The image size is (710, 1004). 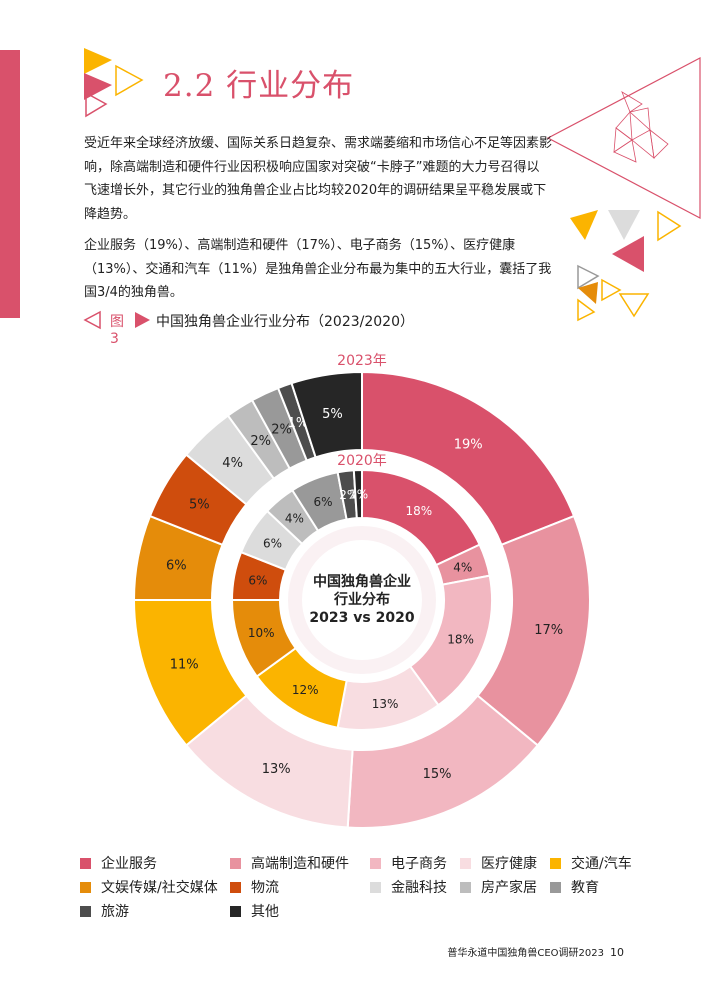 What do you see at coordinates (290, 86) in the screenshot?
I see `section-title-text: 行业分布` at bounding box center [290, 86].